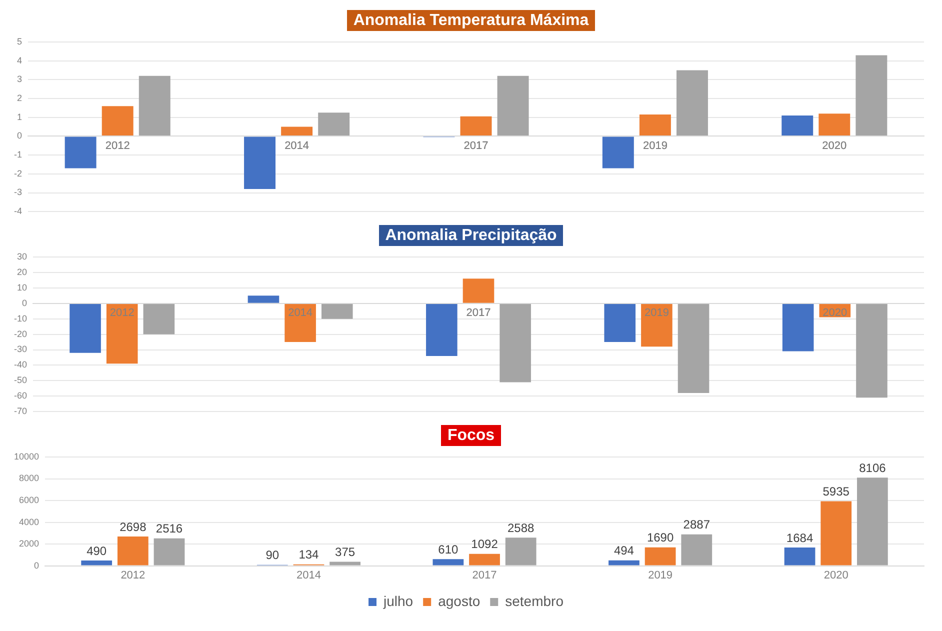 The width and height of the screenshot is (942, 631). Describe the element at coordinates (27, 456) in the screenshot. I see `y-tick-label: 10000` at that location.